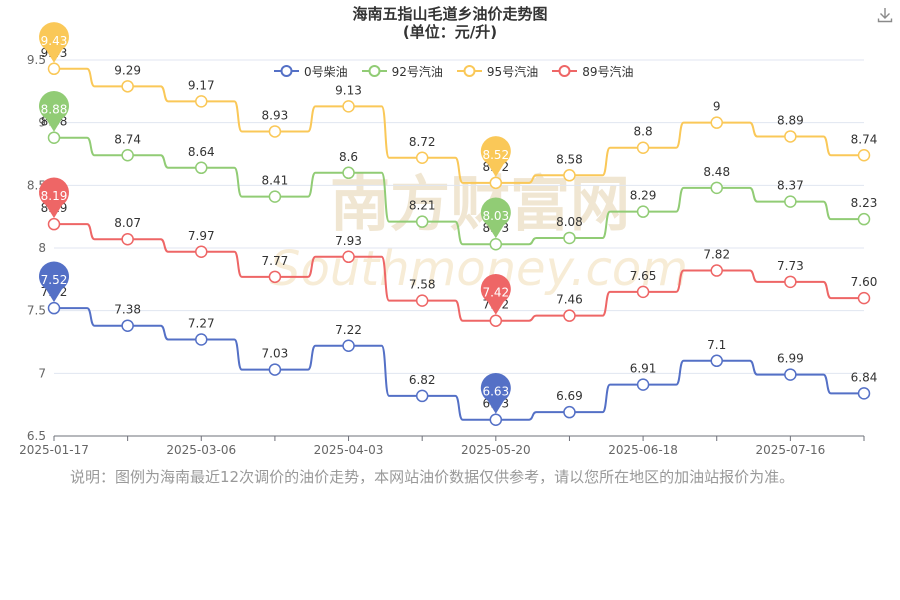  What do you see at coordinates (275, 261) in the screenshot?
I see `data-label: 7.77` at bounding box center [275, 261].